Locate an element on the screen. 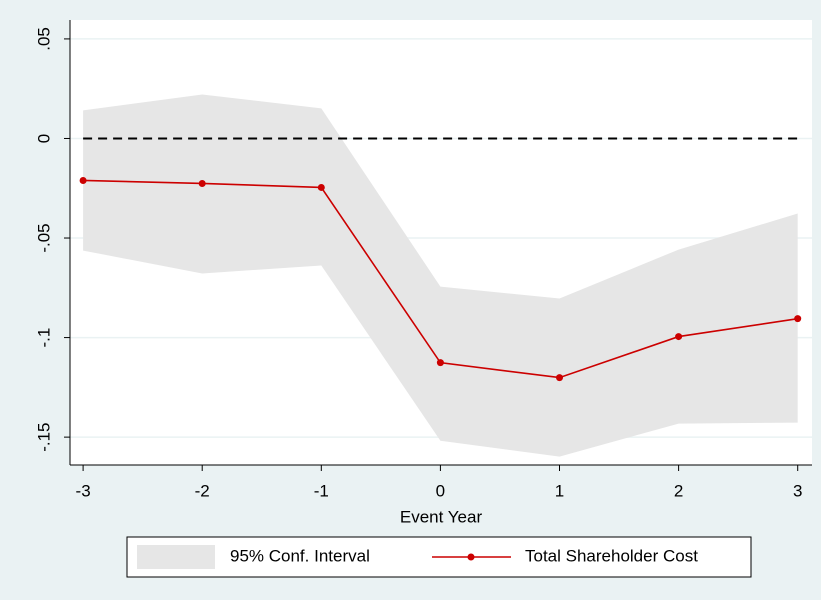 The width and height of the screenshot is (821, 600). x-tick-label: -1 is located at coordinates (321, 490).